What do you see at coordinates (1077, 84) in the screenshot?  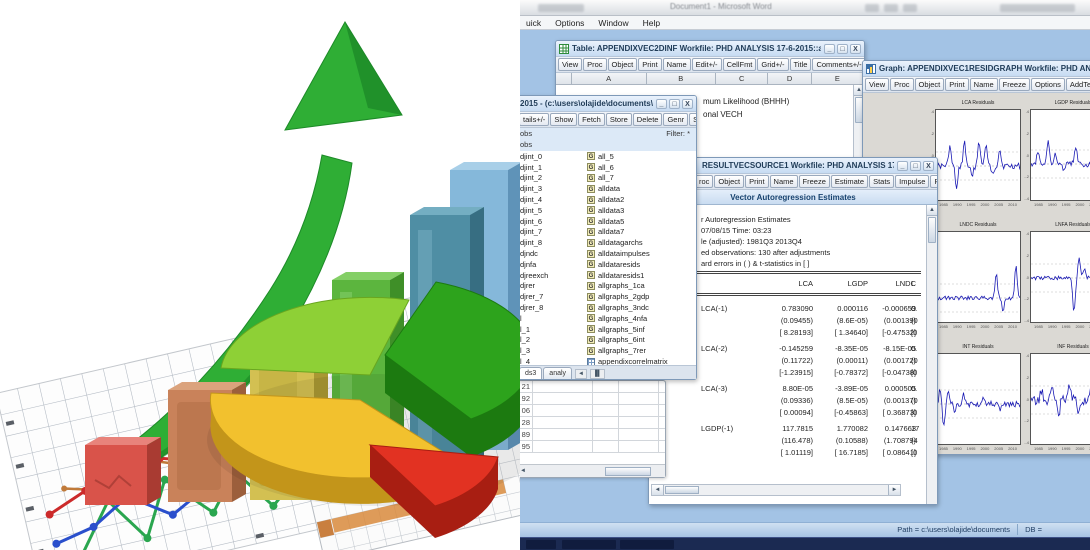 I see `toolbar-button-addtext: AddText` at bounding box center [1077, 84].